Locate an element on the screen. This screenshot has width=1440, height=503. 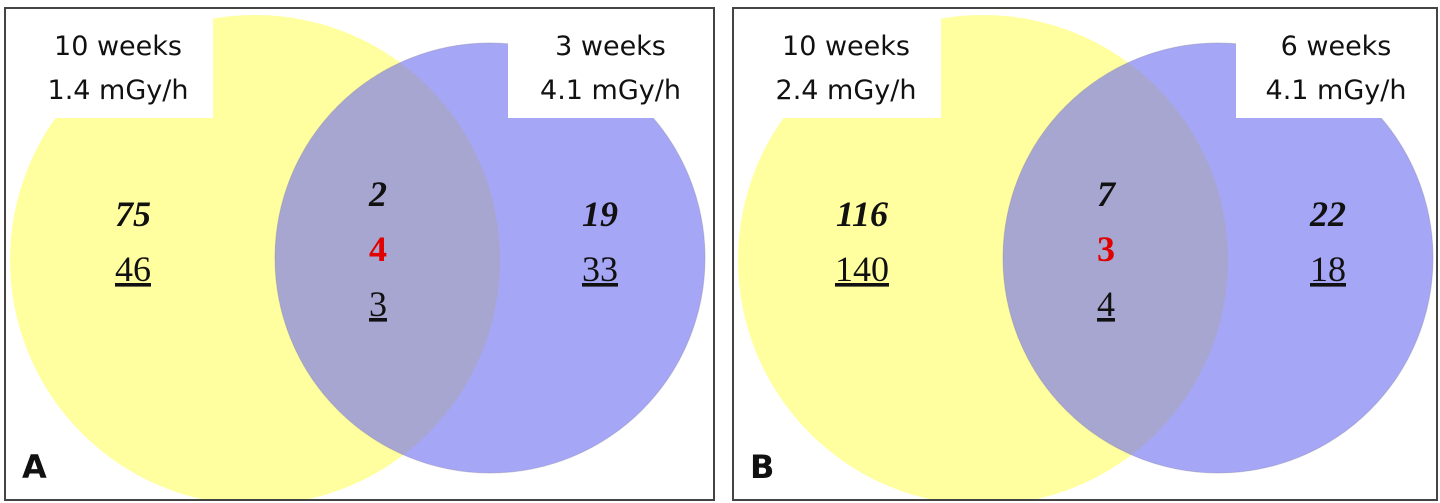
left-italic-count: 75 is located at coordinates (133, 214).